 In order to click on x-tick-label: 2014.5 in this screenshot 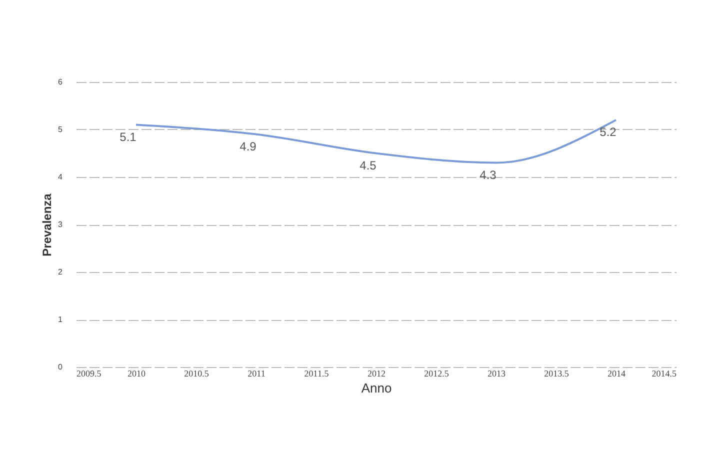, I will do `click(664, 373)`.